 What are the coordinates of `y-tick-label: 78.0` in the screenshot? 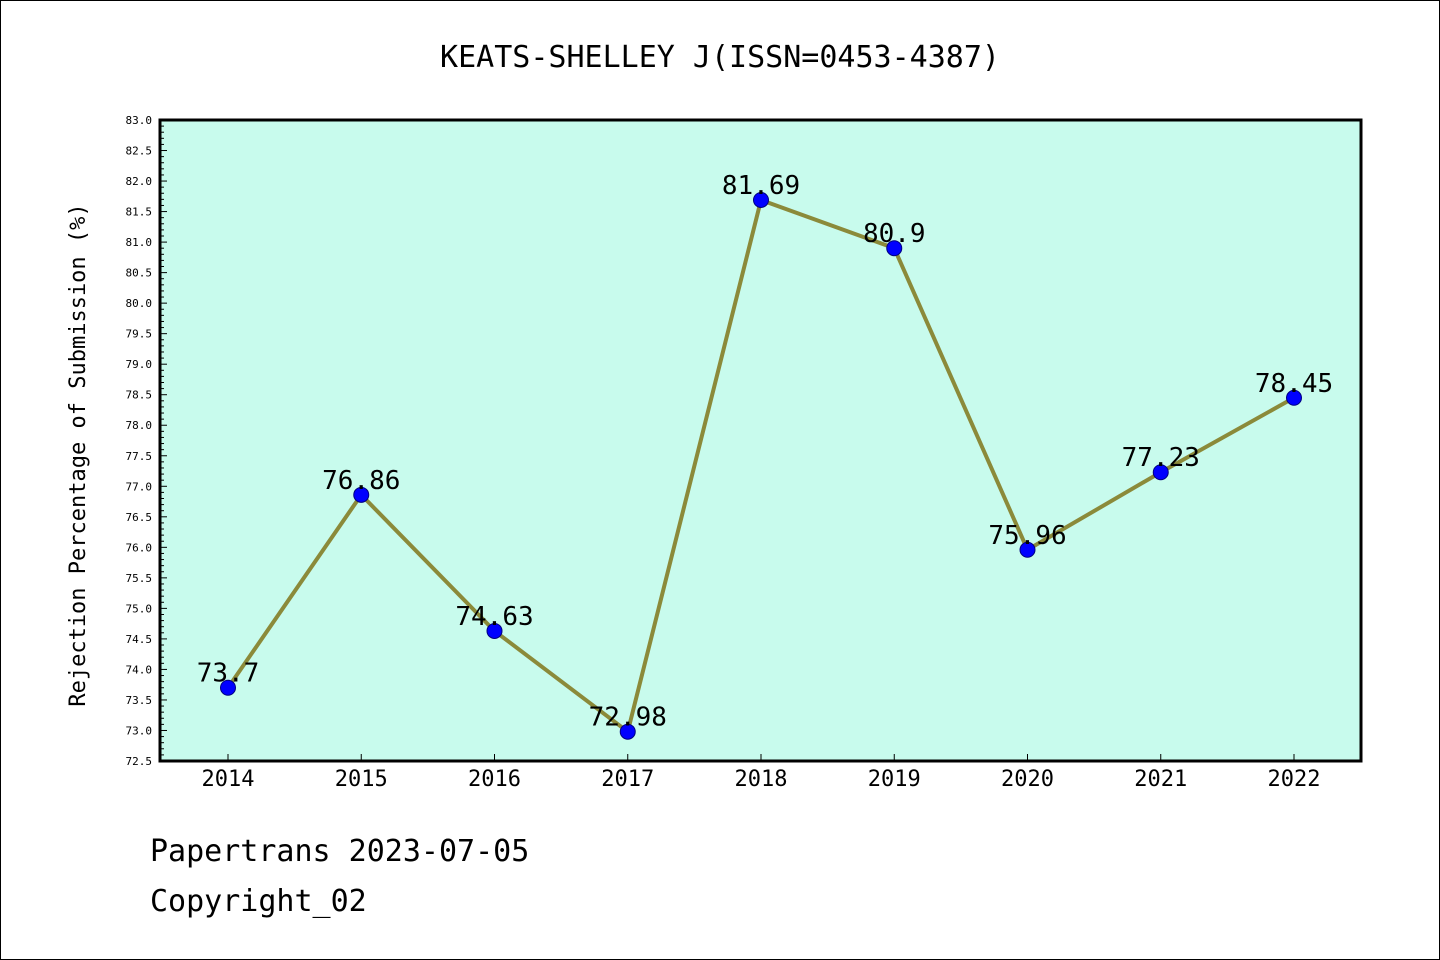 It's located at (139, 425).